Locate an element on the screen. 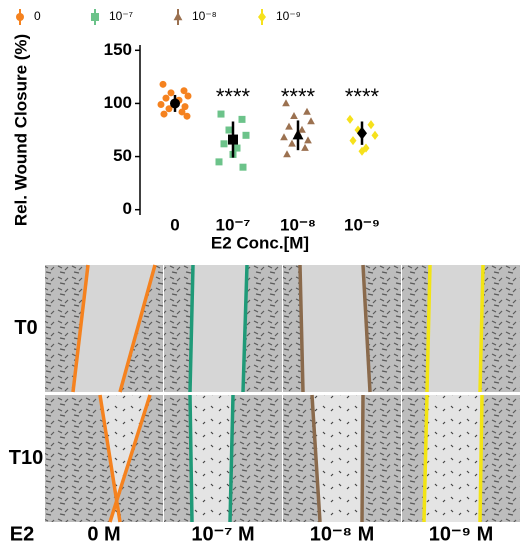 This screenshot has height=555, width=520. y-tick-label: 150 is located at coordinates (118, 49).